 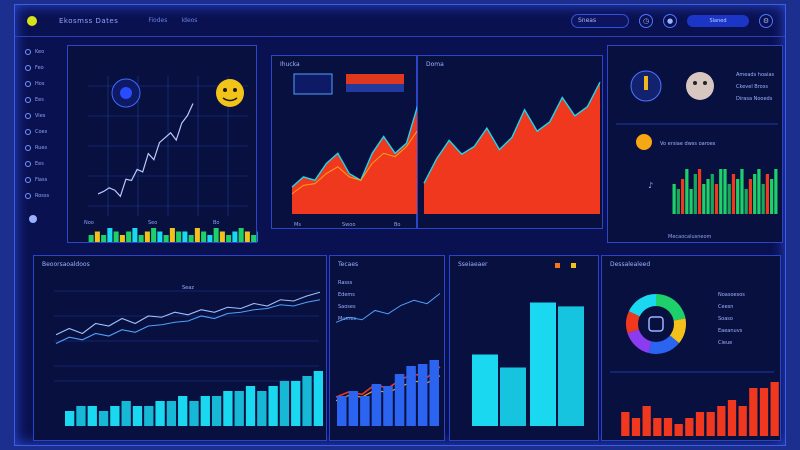 I want to click on sidebar-item-0: Keo, so click(x=43, y=52).